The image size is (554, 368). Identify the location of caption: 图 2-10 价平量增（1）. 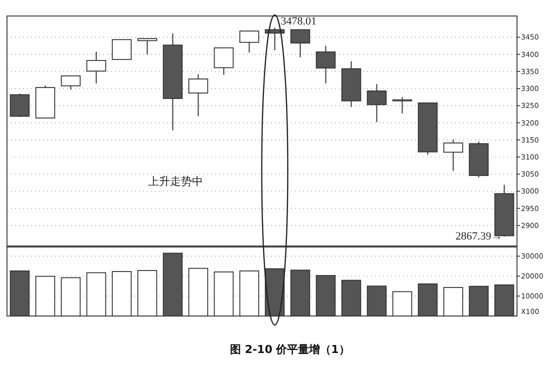
(290, 349).